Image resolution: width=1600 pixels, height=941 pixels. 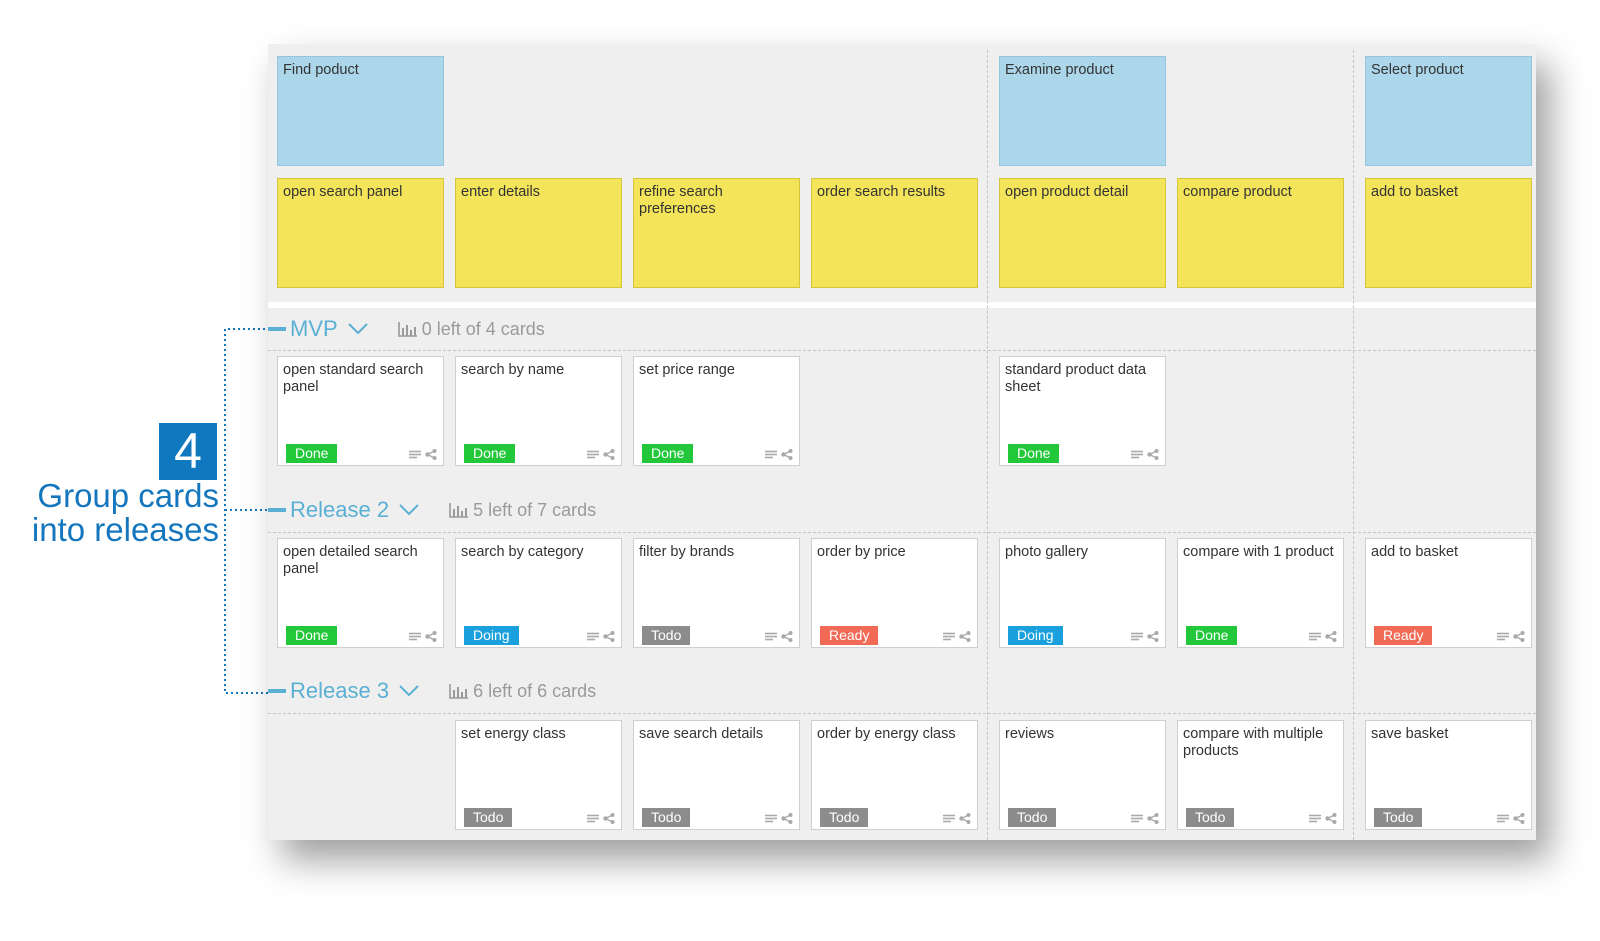 I want to click on story-card: compare with 1 product Done, so click(x=1260, y=593).